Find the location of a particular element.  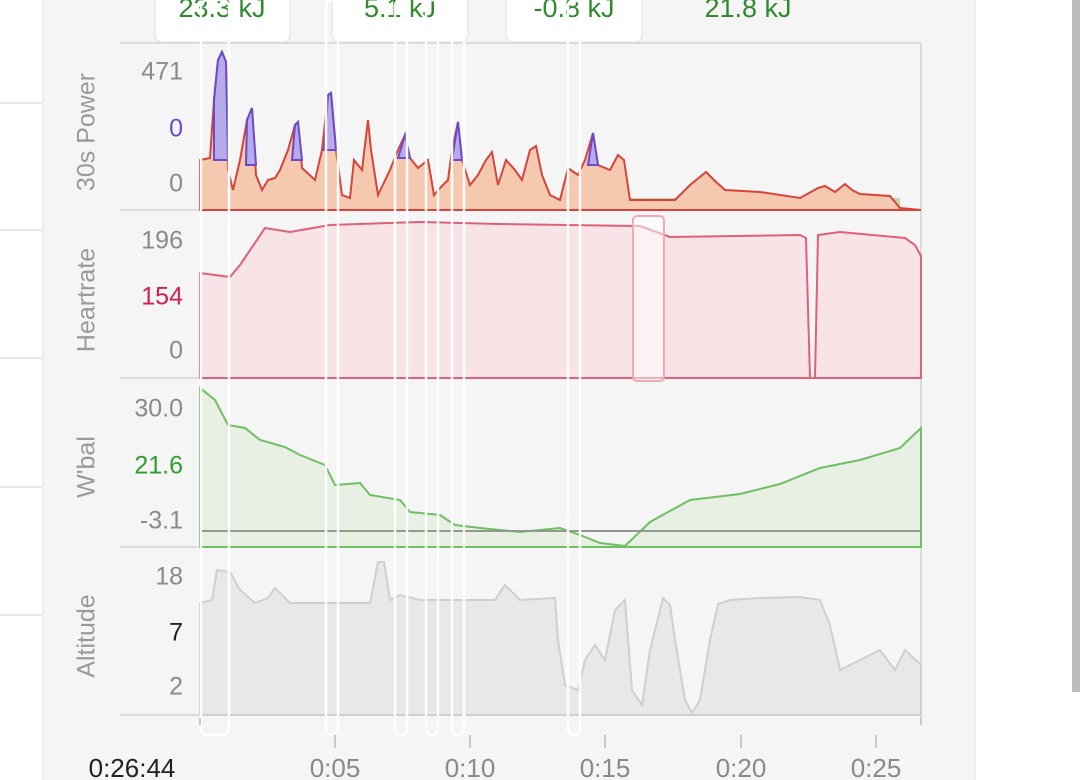

tick-label: 30.0 is located at coordinates (158, 409).